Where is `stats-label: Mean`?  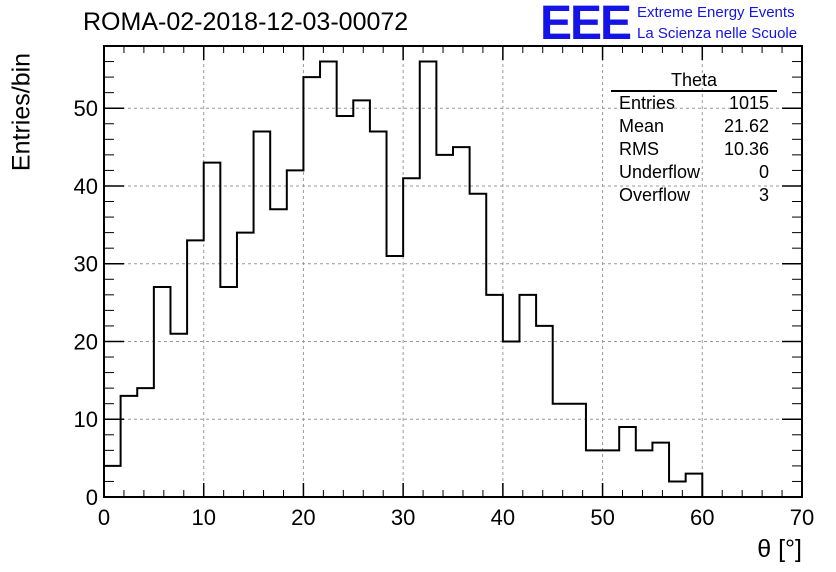 stats-label: Mean is located at coordinates (642, 126).